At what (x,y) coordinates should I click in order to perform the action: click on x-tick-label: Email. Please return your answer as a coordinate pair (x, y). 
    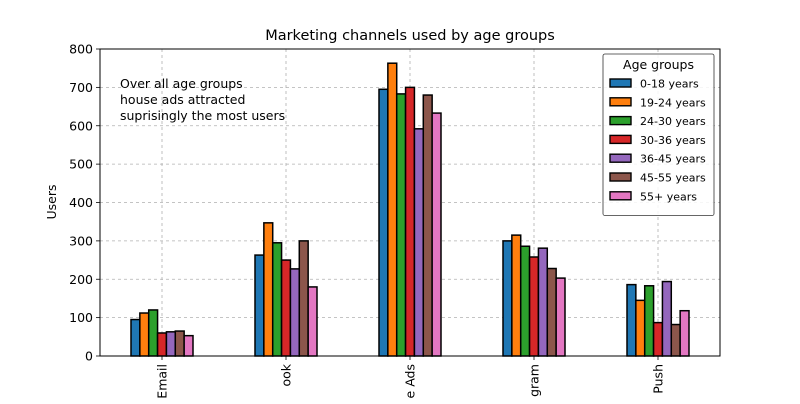
    Looking at the image, I should click on (162, 381).